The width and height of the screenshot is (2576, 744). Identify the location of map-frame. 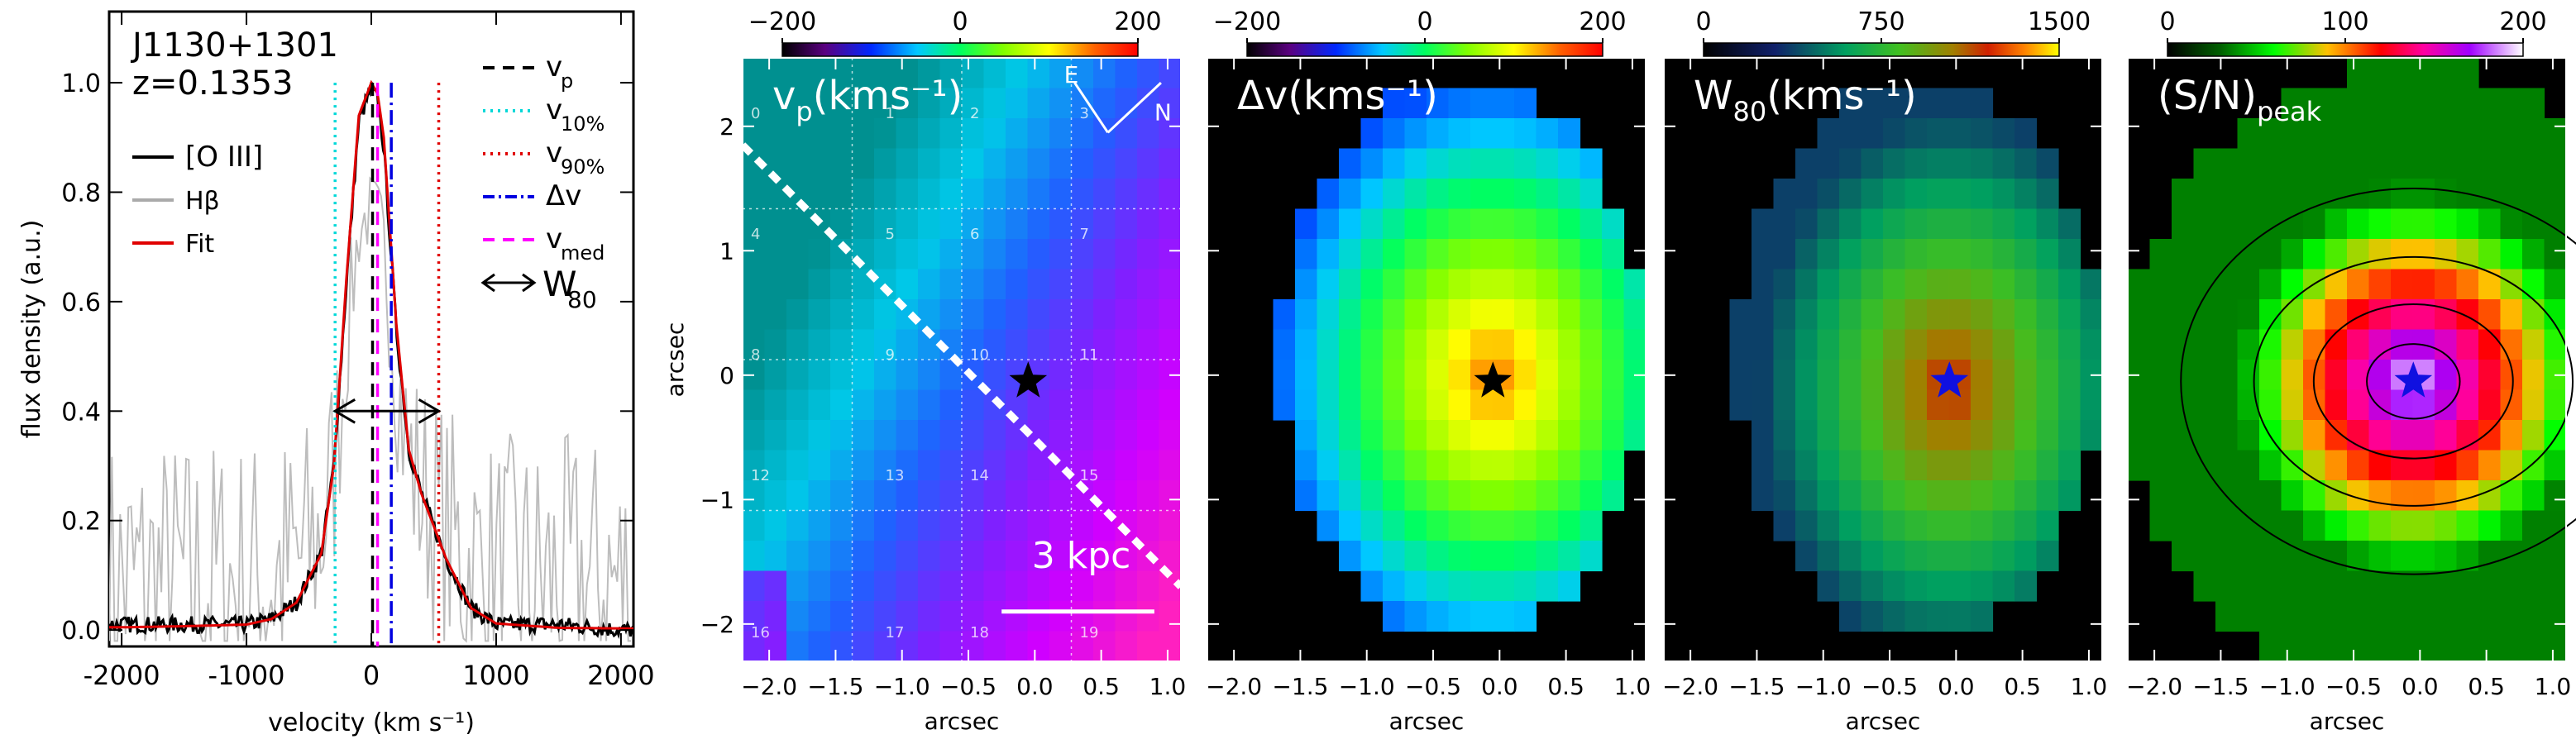
(2347, 359).